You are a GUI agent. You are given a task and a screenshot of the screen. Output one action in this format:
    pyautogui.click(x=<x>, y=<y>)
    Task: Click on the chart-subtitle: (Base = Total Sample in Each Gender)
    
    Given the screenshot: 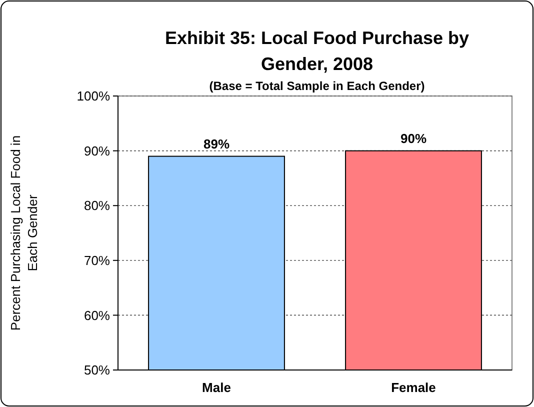 What is the action you would take?
    pyautogui.click(x=317, y=86)
    